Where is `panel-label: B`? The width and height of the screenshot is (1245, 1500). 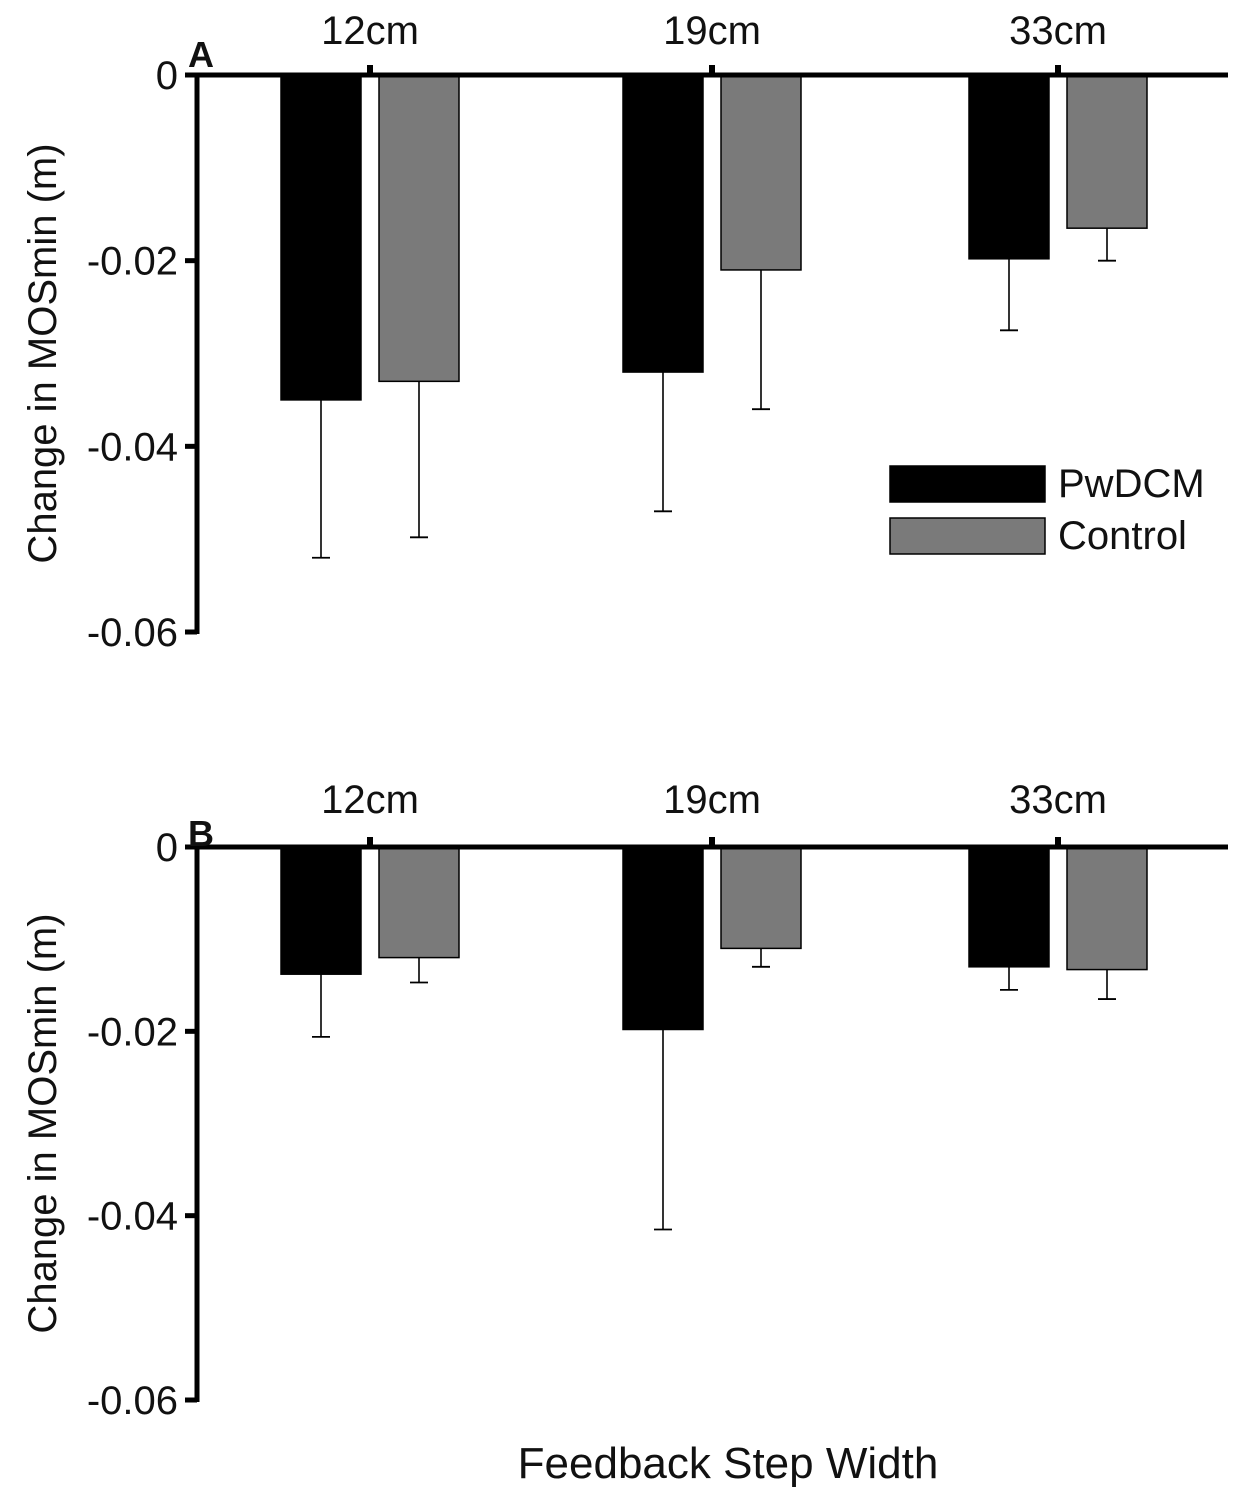 panel-label: B is located at coordinates (201, 833).